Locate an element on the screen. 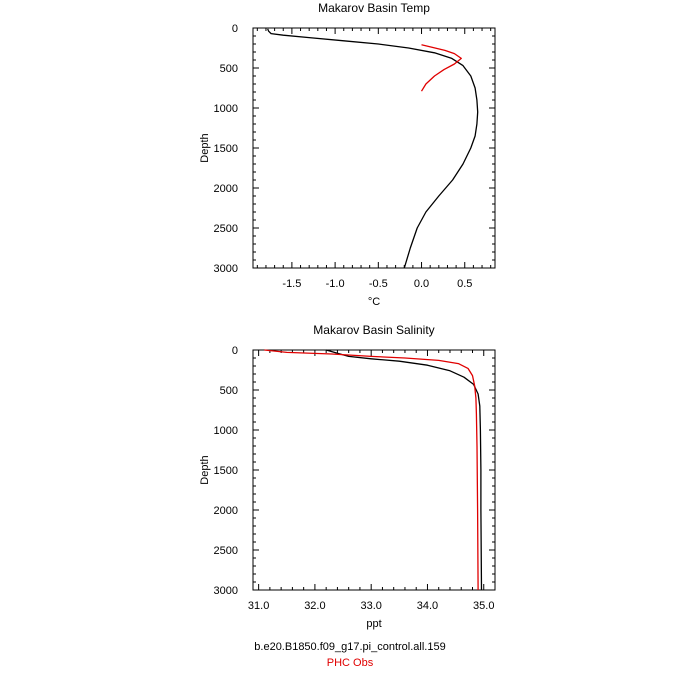 The width and height of the screenshot is (700, 700). panel-1-frame is located at coordinates (374, 148).